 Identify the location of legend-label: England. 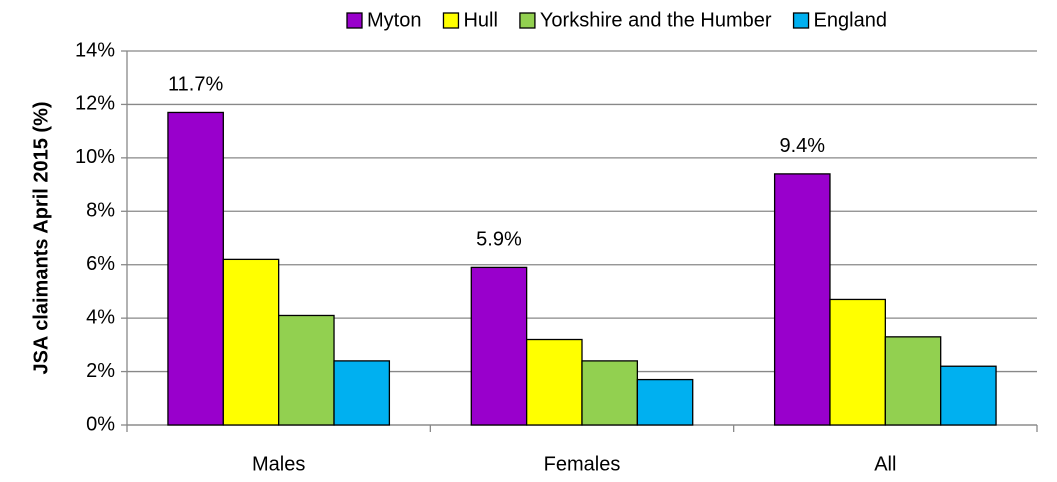
(850, 20).